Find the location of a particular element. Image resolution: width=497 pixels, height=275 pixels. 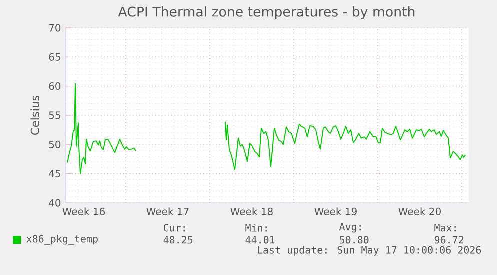

y-tick-label: 65 is located at coordinates (54, 57).